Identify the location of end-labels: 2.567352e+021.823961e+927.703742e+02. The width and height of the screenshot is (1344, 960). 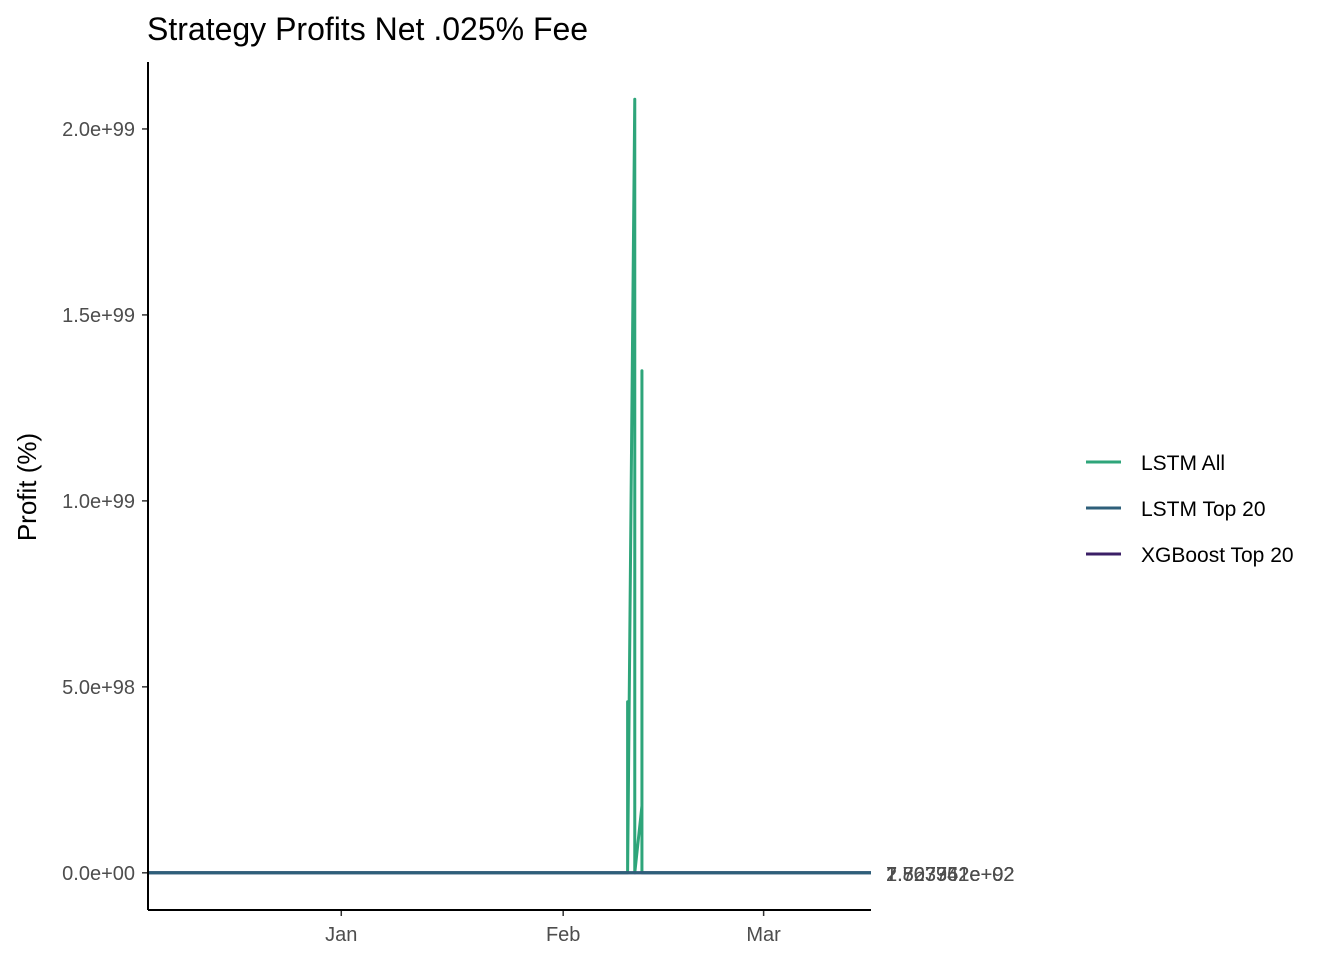
(950, 875).